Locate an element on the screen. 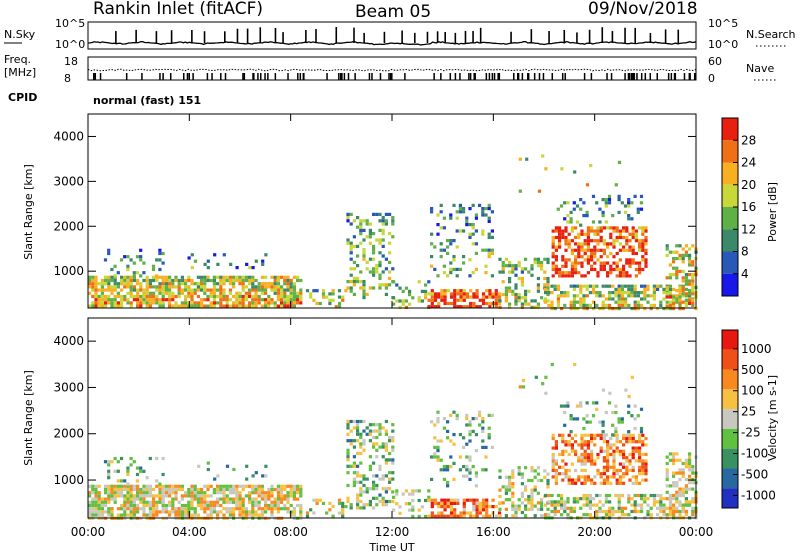 The width and height of the screenshot is (800, 554). colorbar-segment is located at coordinates (730, 438).